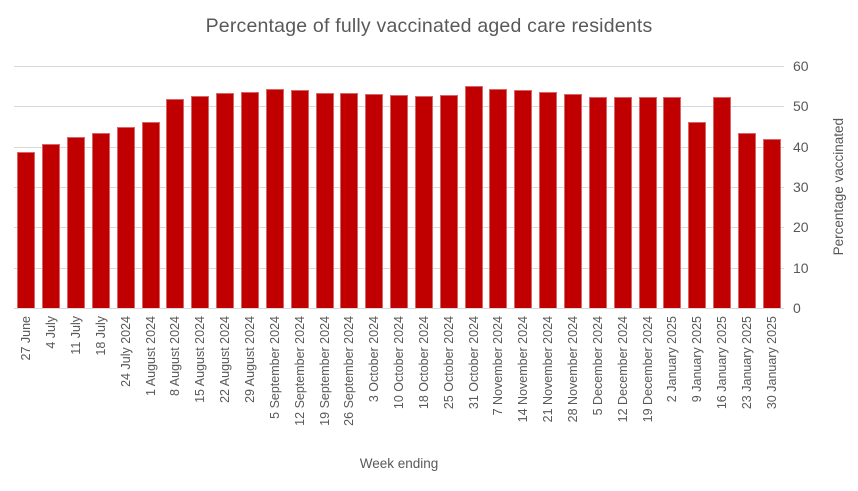 The height and width of the screenshot is (491, 858). I want to click on x-tick-label: 4 July, so click(51, 332).